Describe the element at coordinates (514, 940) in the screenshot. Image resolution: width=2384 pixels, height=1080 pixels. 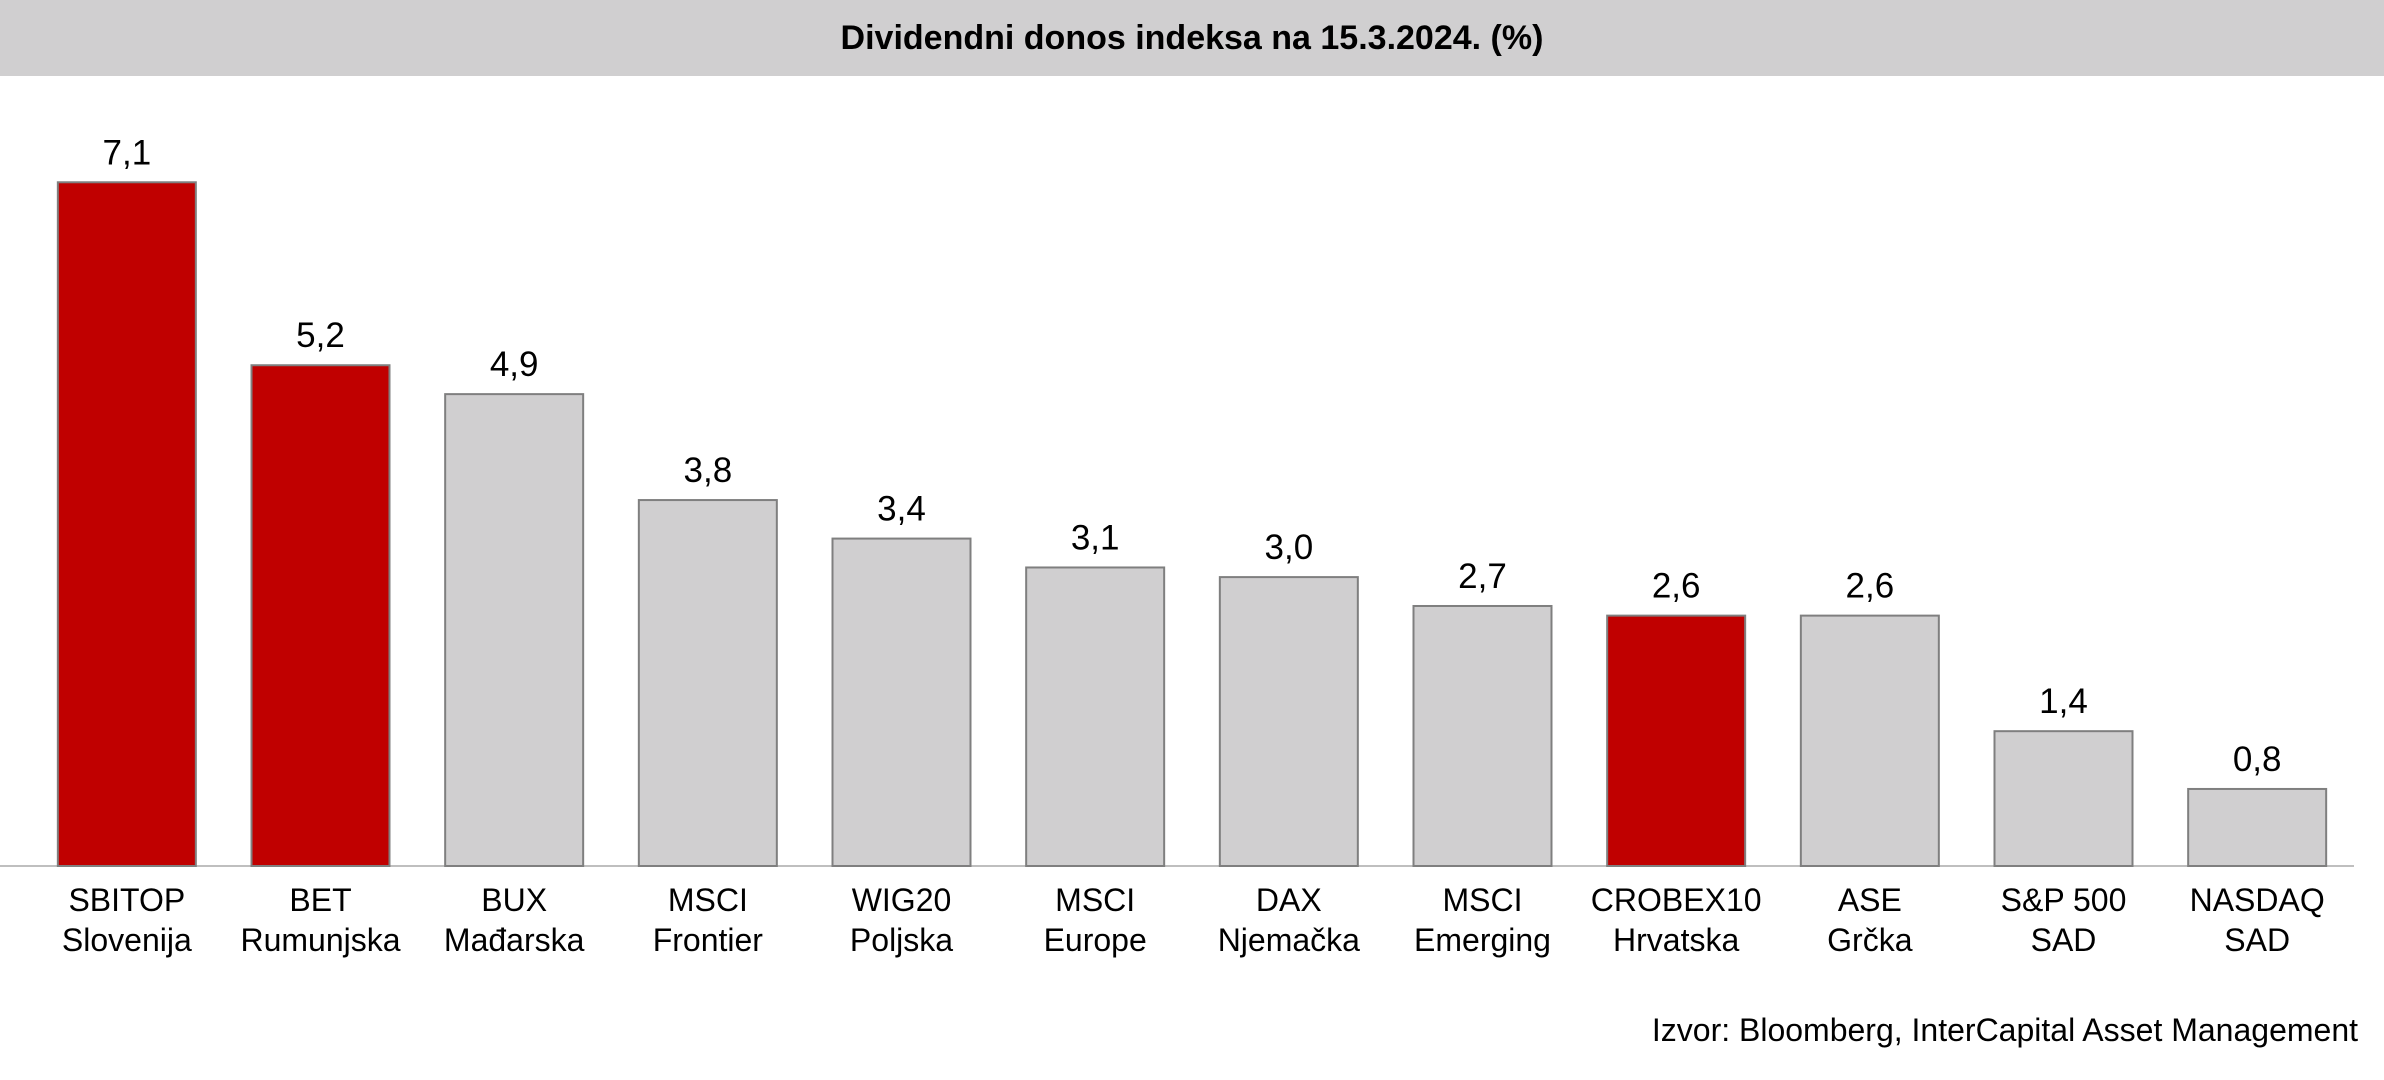
I see `tick-label-2-line-1: Mađarska` at that location.